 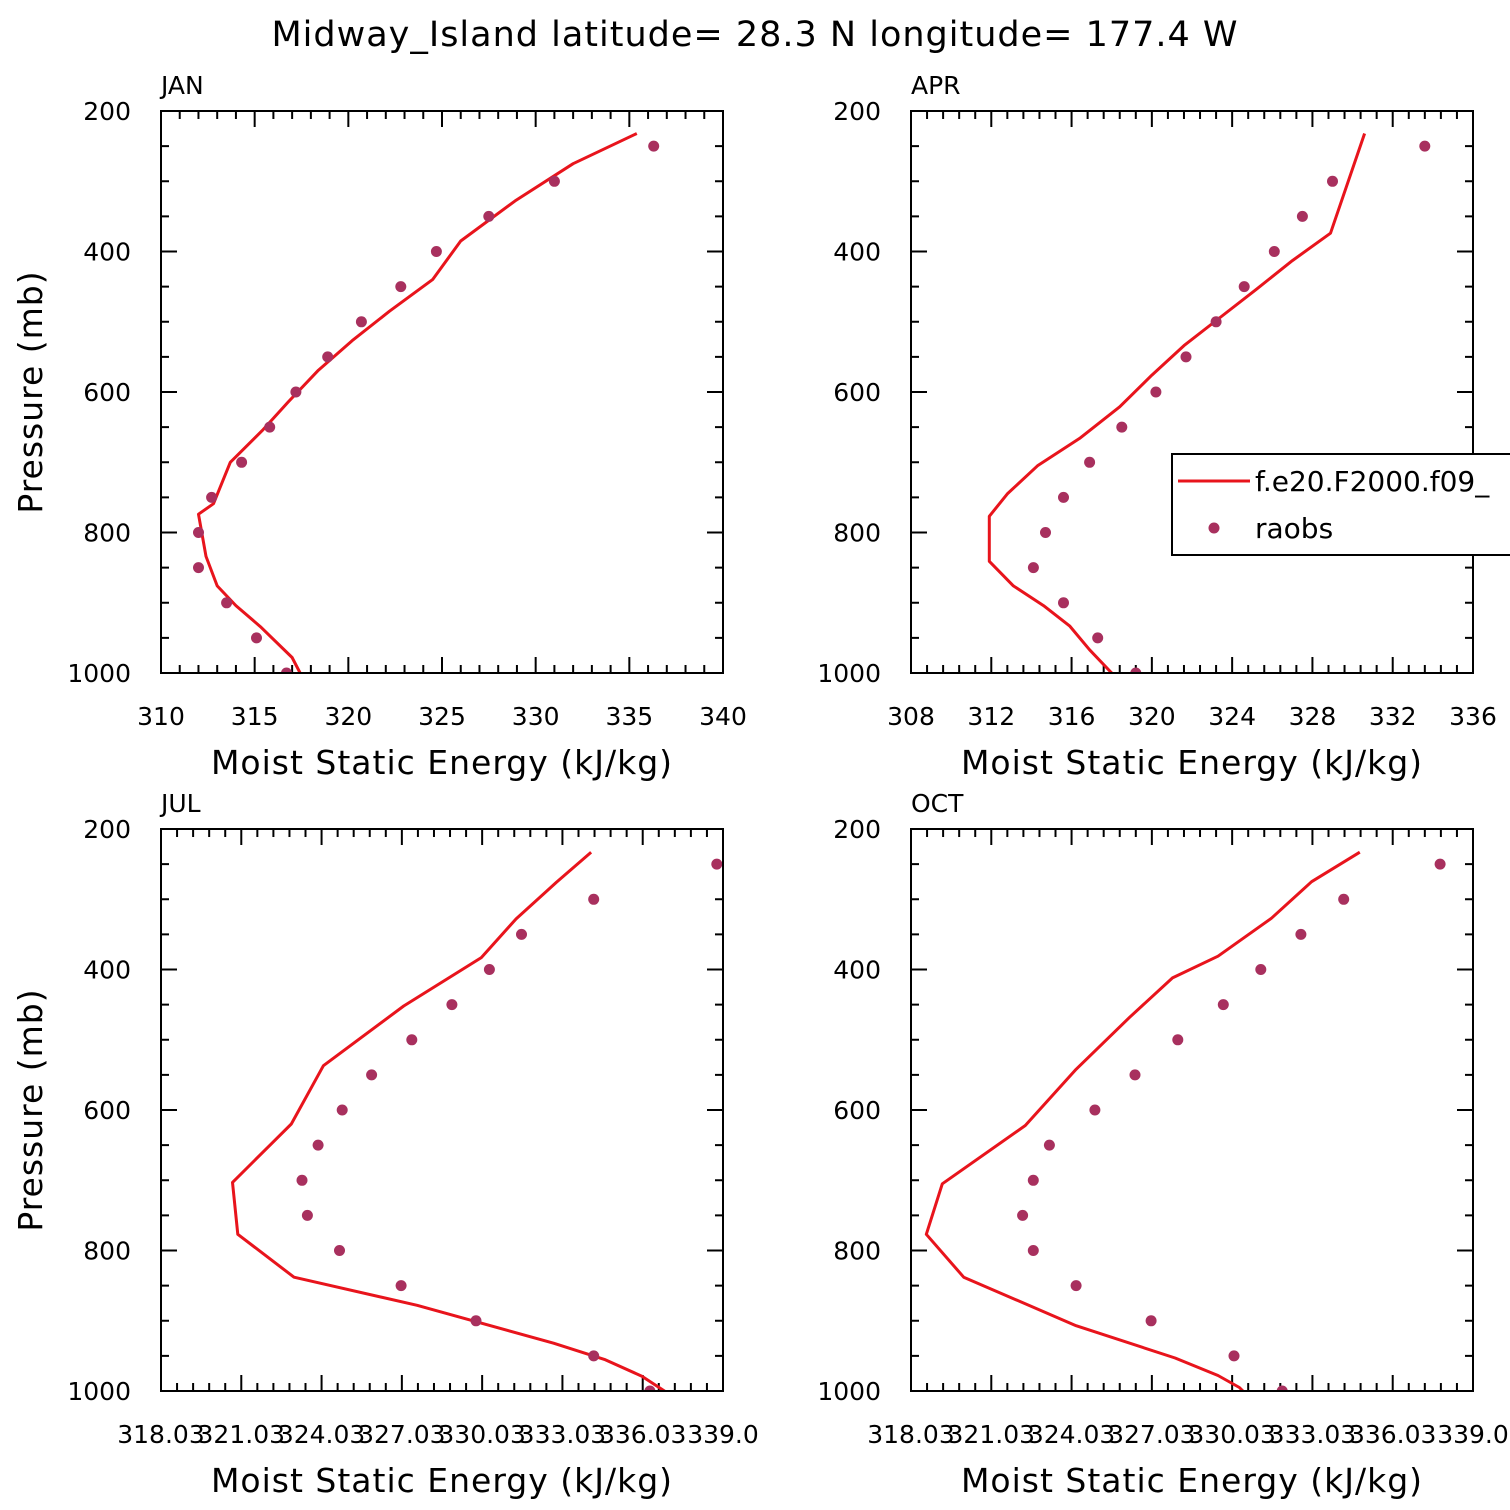 I want to click on x-tick-label: 328, so click(x=1313, y=716).